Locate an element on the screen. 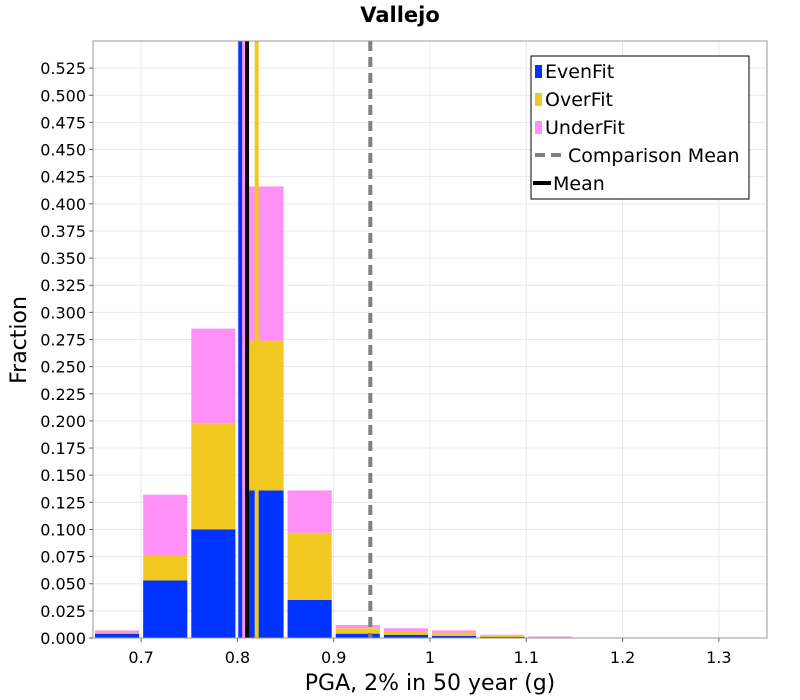  y-tick-label-21: 0.525 is located at coordinates (63, 68).